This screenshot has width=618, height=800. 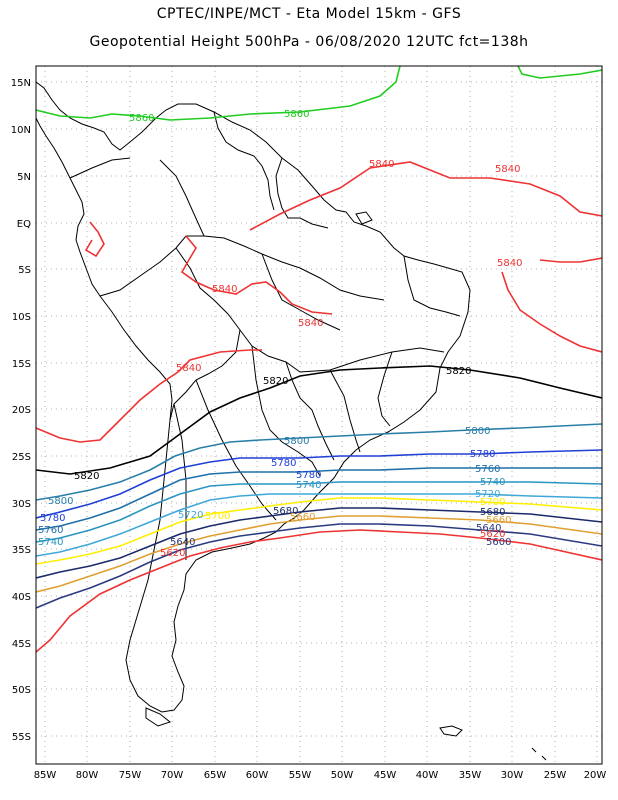 What do you see at coordinates (21, 364) in the screenshot?
I see `lat-label: 15S` at bounding box center [21, 364].